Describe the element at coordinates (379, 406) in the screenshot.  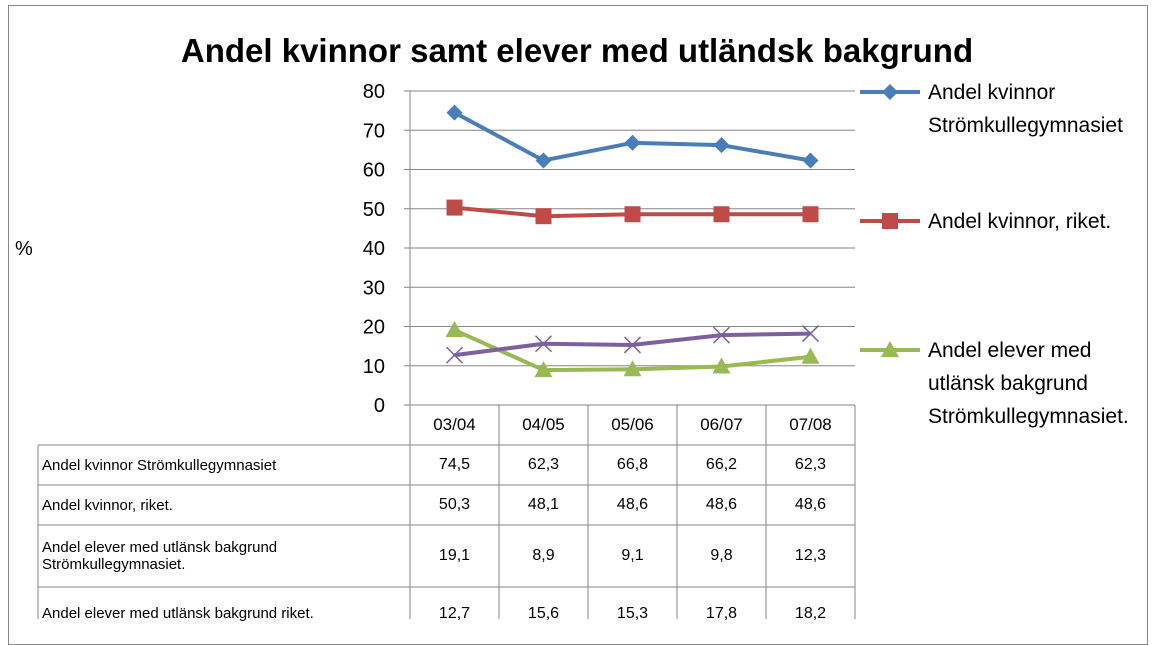
I see `y-tick-label: 0` at that location.